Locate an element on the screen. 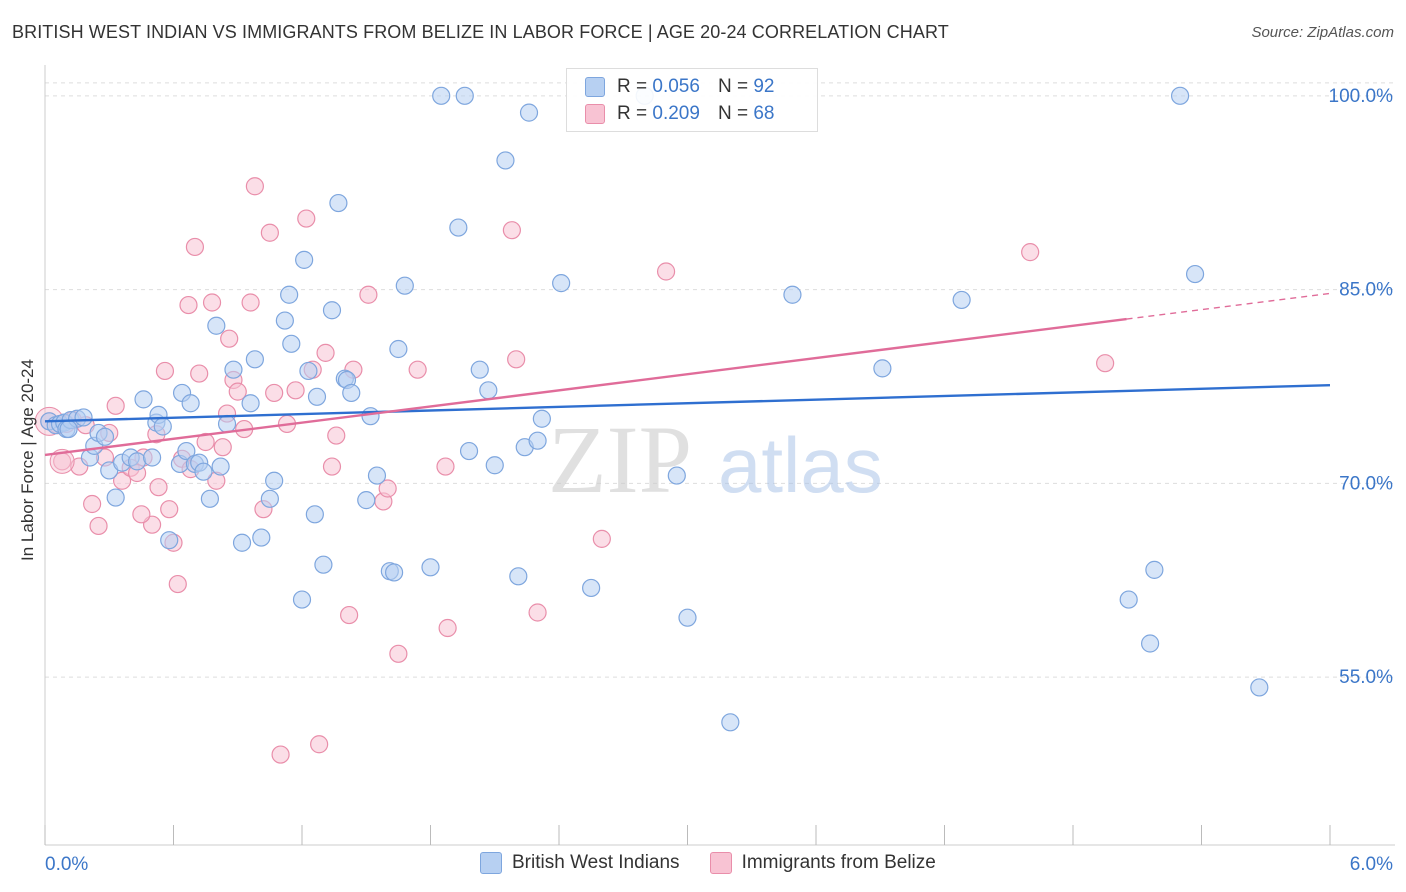 This screenshot has height=892, width=1406. legend-n-value-bwi: 92 is located at coordinates (764, 86).